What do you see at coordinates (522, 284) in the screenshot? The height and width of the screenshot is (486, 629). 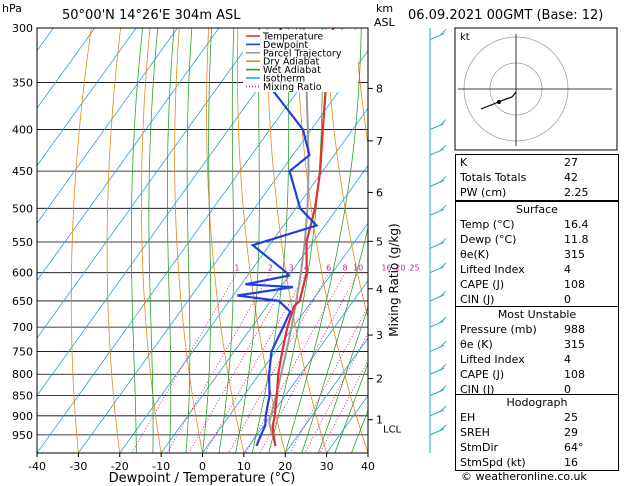 I see `surface-row: CAPE (J) 108` at bounding box center [522, 284].